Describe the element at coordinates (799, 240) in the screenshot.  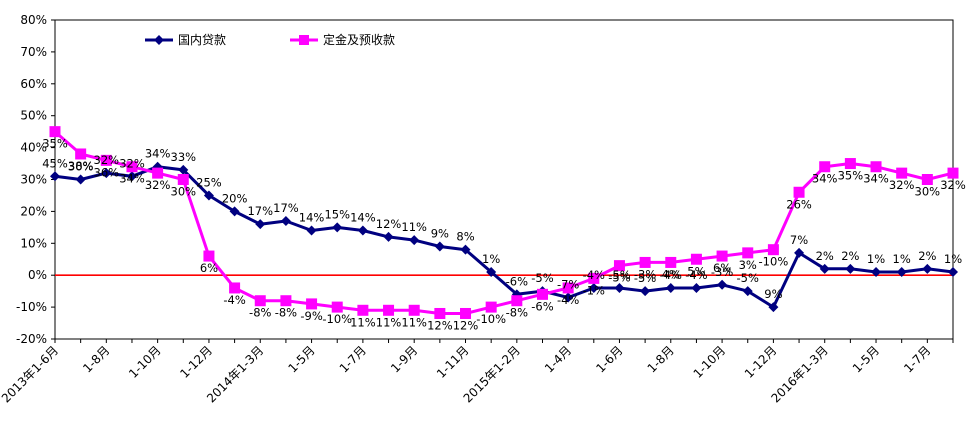
I see `data-label: 7%` at that location.